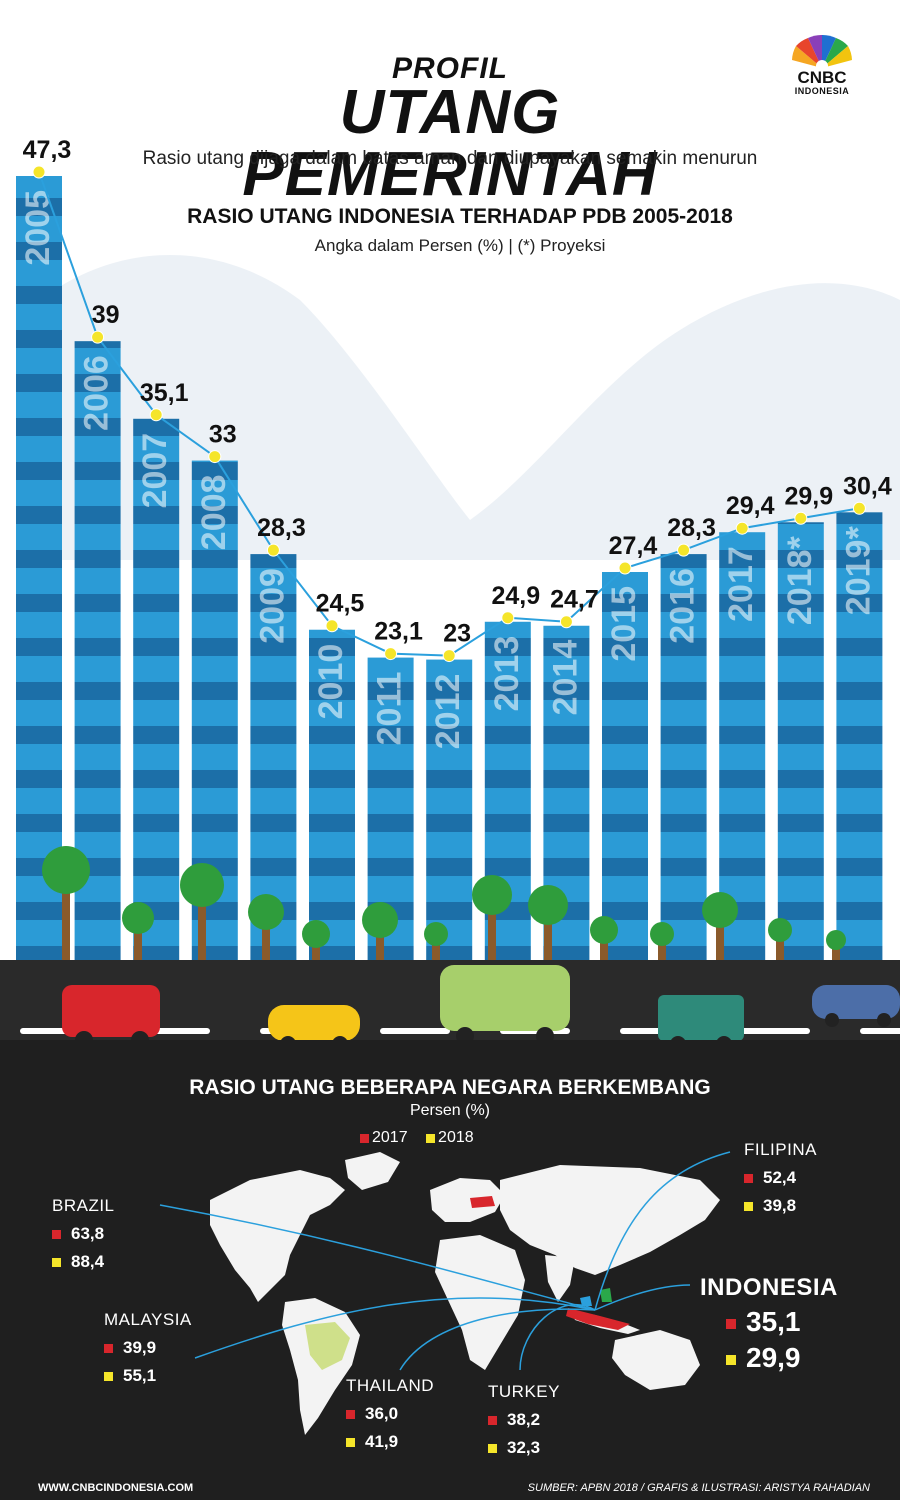 Image resolution: width=900 pixels, height=1500 pixels. What do you see at coordinates (701, 1017) in the screenshot?
I see `jeep-icon` at bounding box center [701, 1017].